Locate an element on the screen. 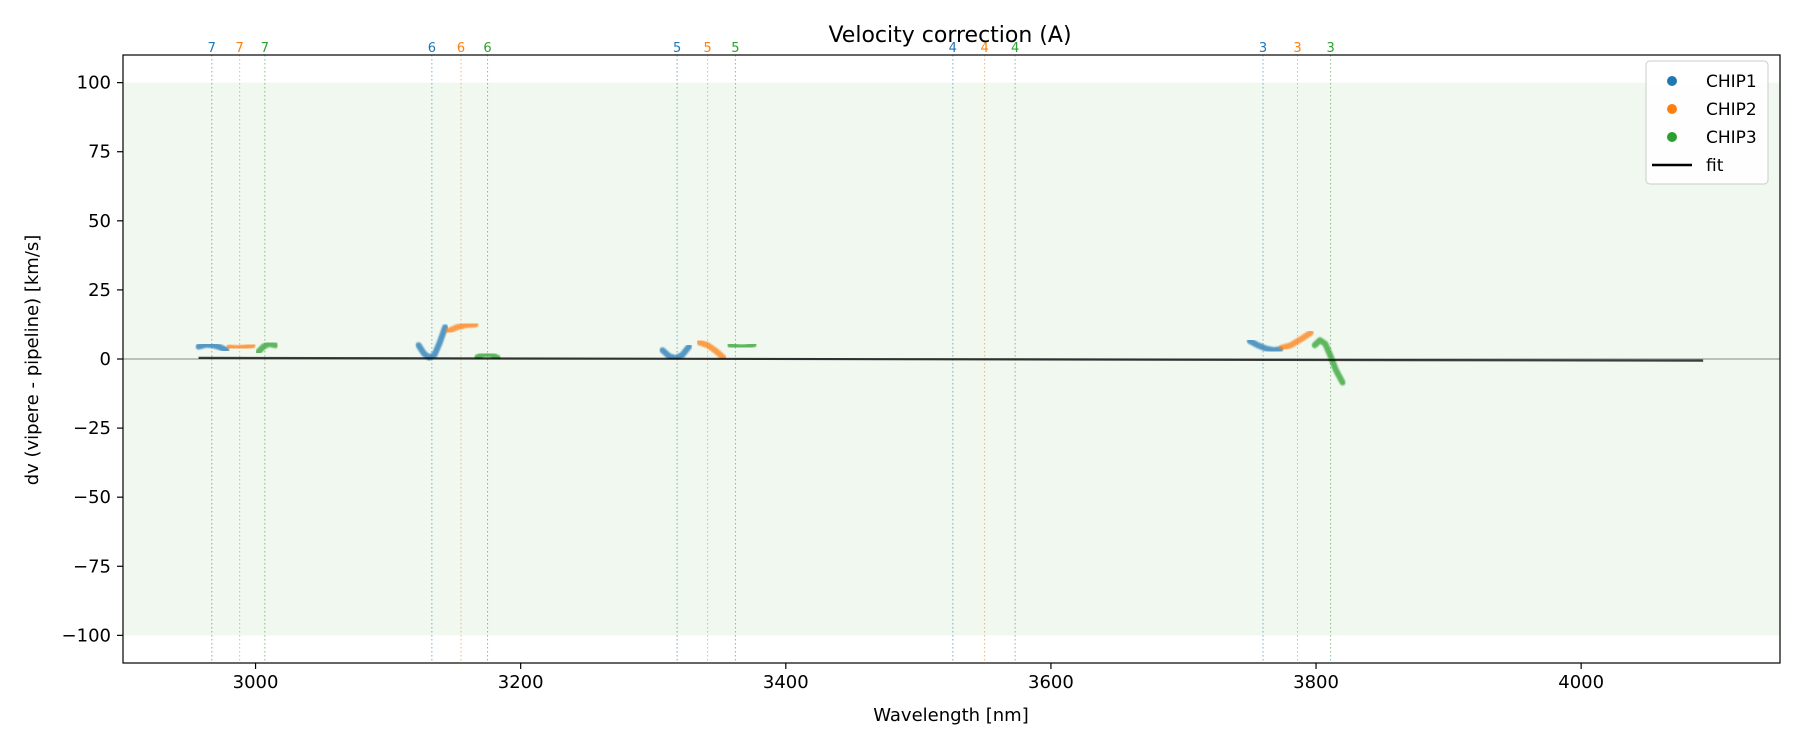 The image size is (1800, 750). x-tick-label: 3800 is located at coordinates (1316, 682).